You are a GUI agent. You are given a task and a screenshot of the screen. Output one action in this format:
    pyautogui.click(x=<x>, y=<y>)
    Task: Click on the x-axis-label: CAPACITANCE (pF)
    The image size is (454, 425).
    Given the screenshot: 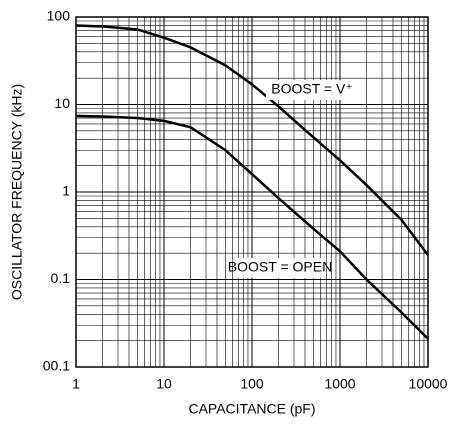 What is the action you would take?
    pyautogui.click(x=251, y=409)
    